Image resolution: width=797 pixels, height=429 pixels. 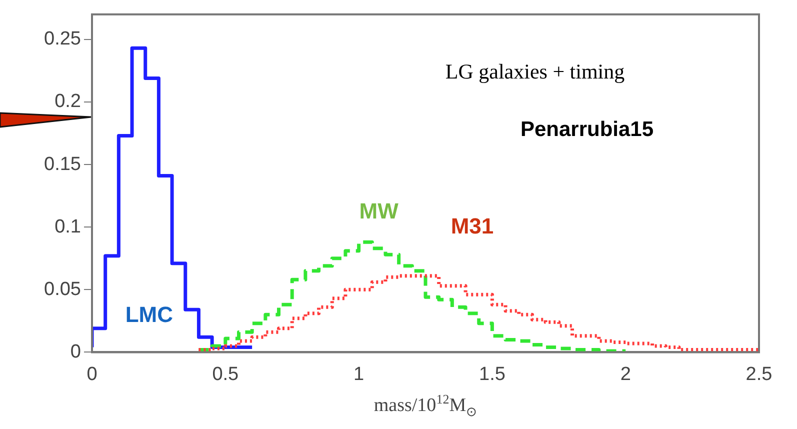 I want to click on annotation: LG galaxies + timing, so click(x=535, y=72).